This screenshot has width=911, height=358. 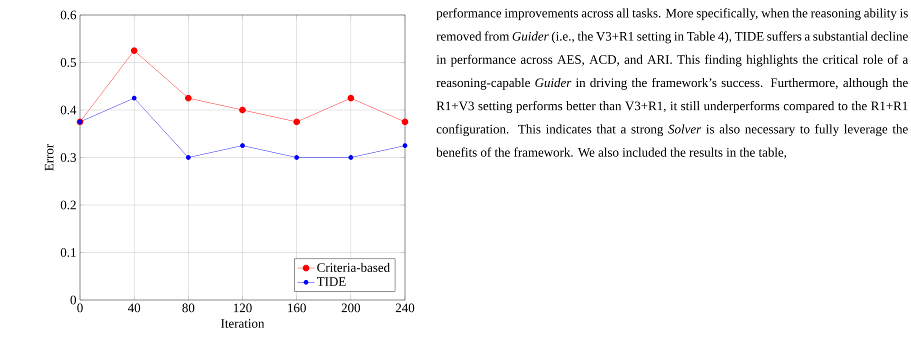 I want to click on x-axis-title: Iteration, so click(x=242, y=323).